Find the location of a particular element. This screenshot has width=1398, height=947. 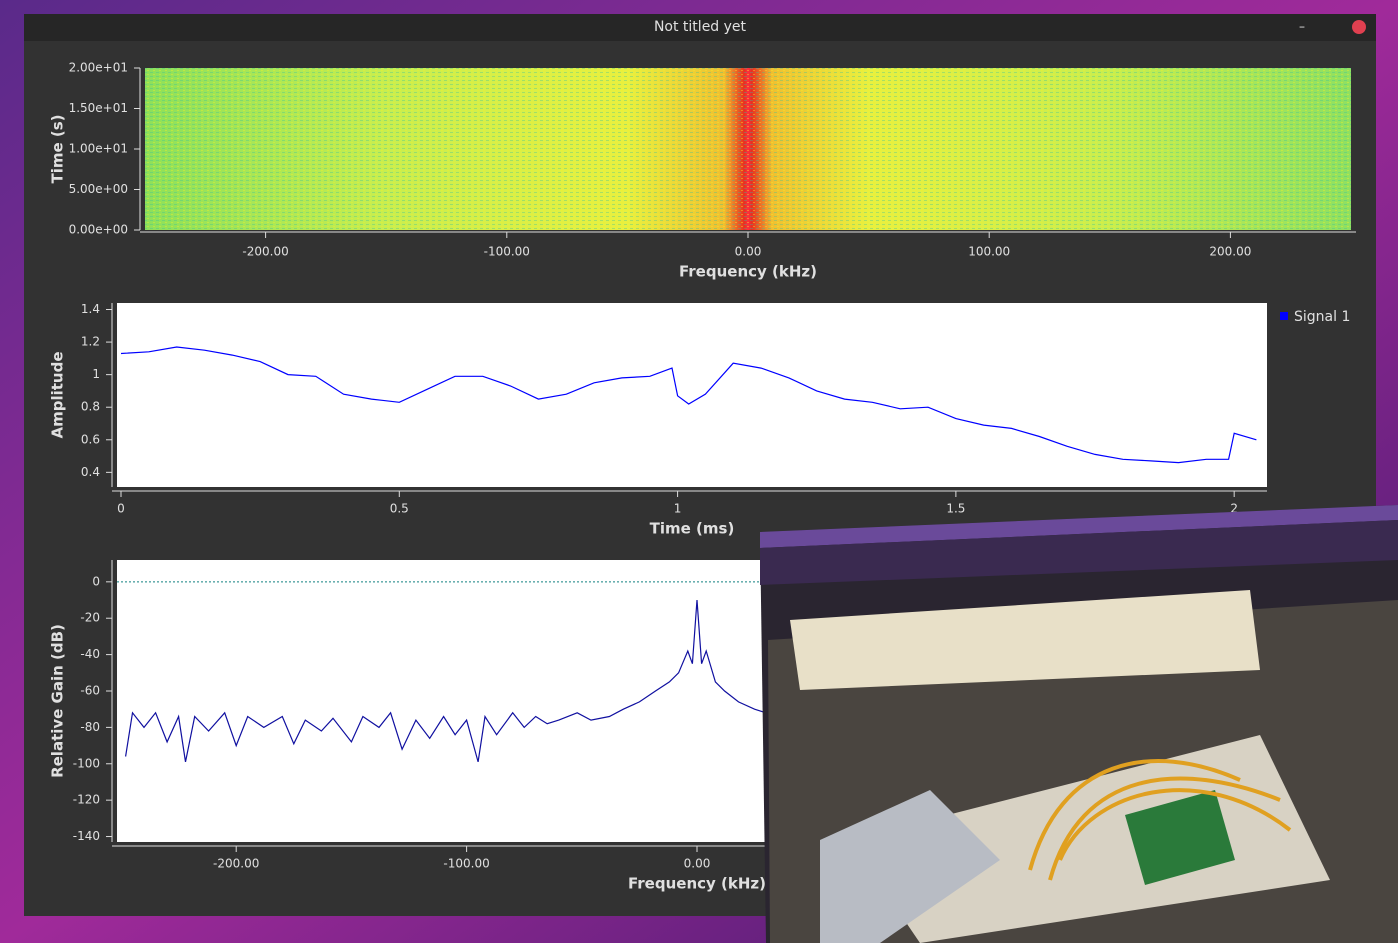

y-axis-label: Relative Gain (dB) is located at coordinates (58, 701).